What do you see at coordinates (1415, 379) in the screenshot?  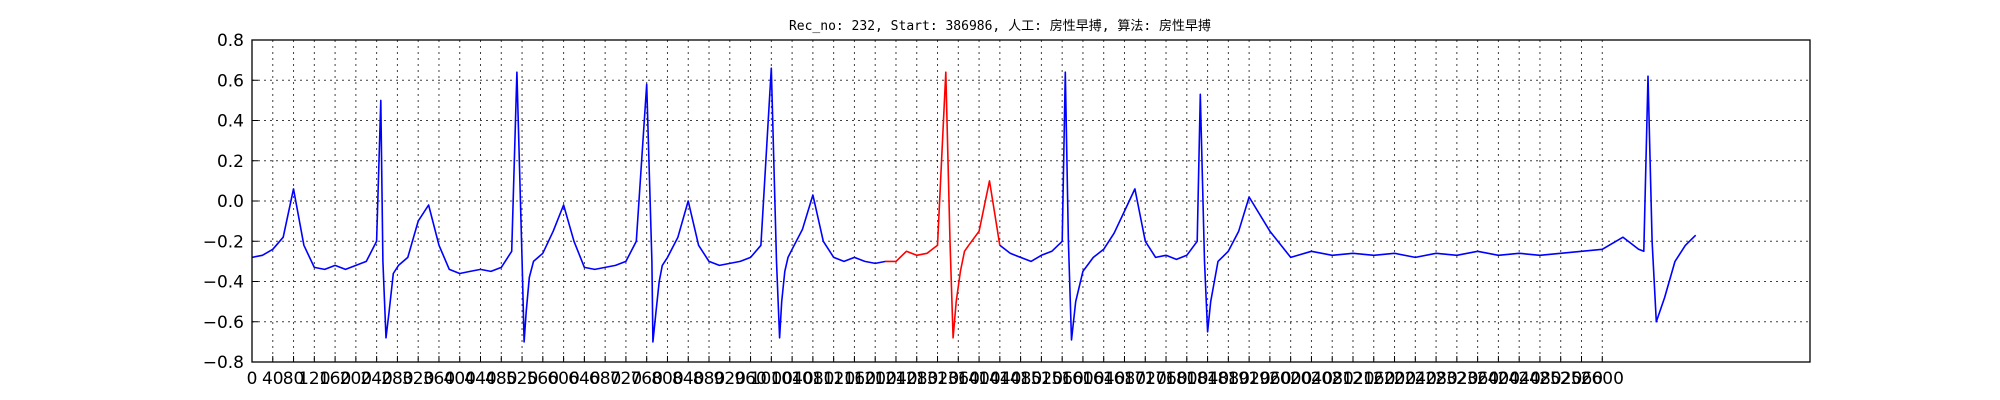 I see `x-tick-label: 2240` at bounding box center [1415, 379].